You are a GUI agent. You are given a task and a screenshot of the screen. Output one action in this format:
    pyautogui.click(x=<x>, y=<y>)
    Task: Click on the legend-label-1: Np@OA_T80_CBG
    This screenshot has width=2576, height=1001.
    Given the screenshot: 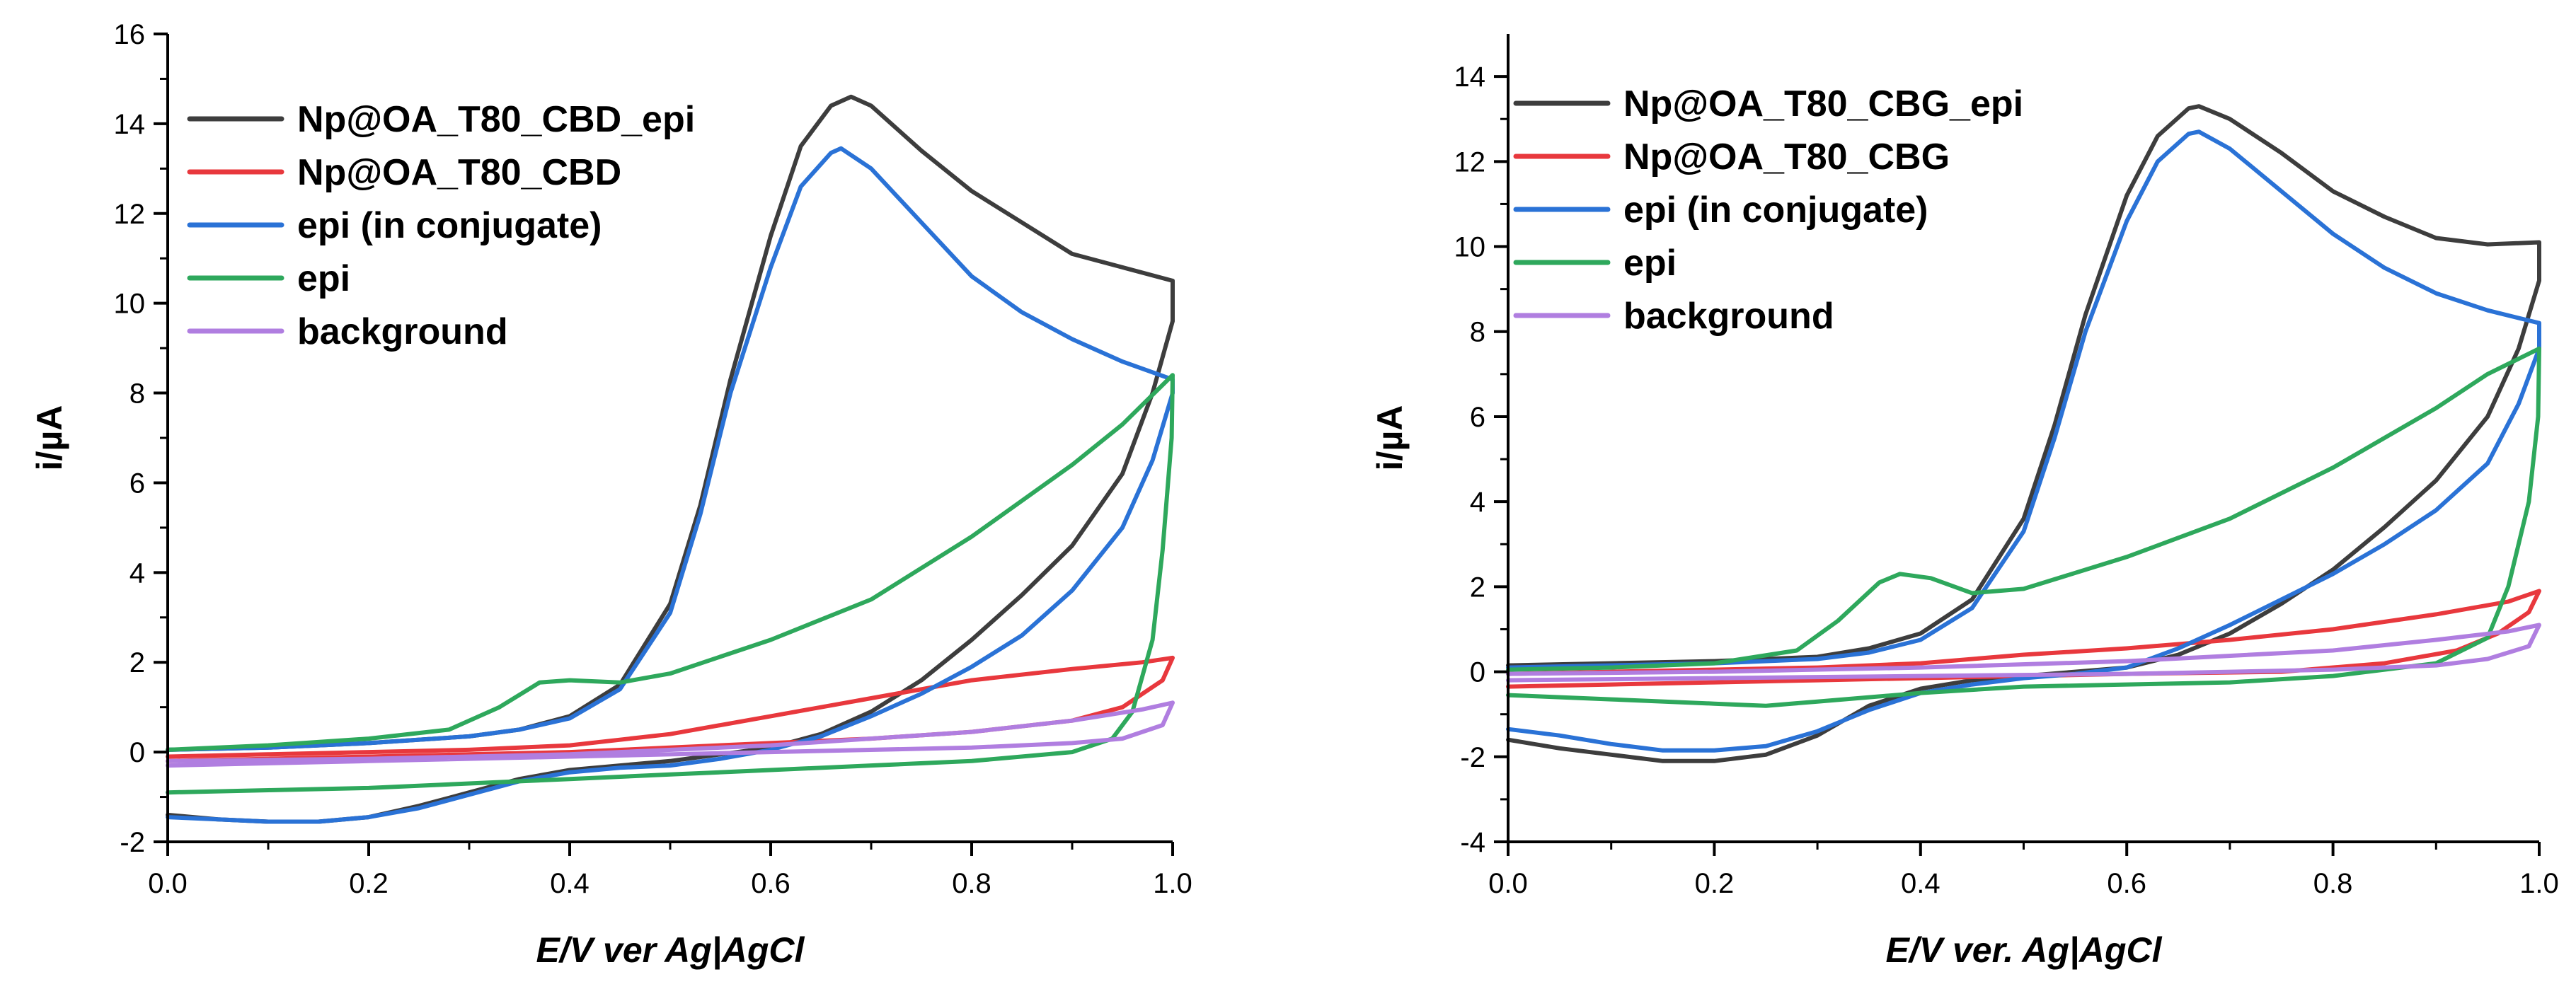 What is the action you would take?
    pyautogui.click(x=1786, y=157)
    